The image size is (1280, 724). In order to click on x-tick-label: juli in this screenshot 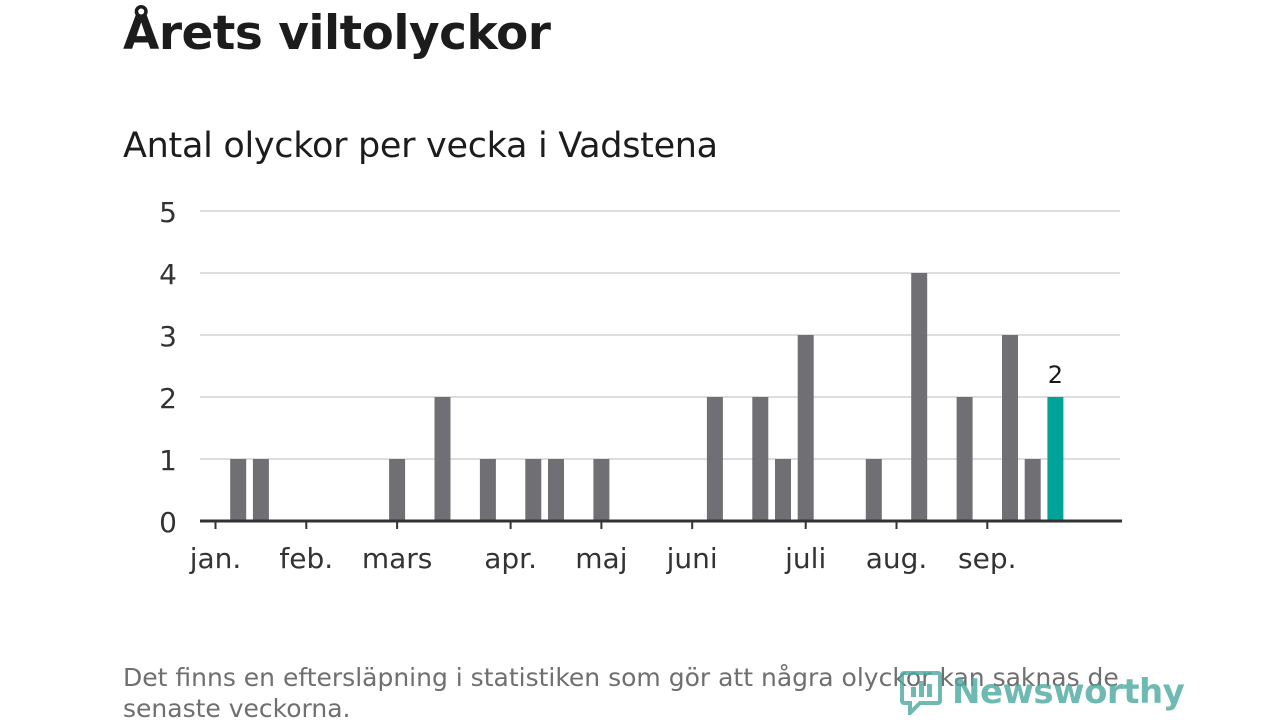, I will do `click(805, 558)`.